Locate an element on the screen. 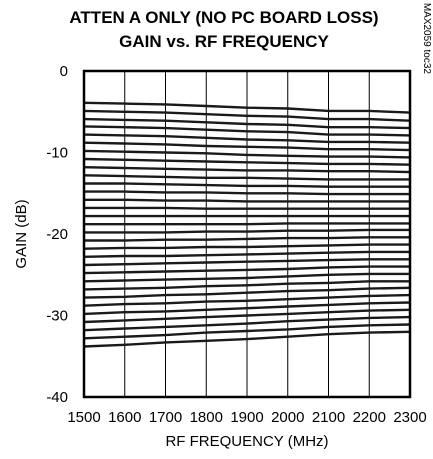  x-axis-tick-labels: 1500 1600 1700 1800 1900 2000 2100 2200 2300 is located at coordinates (246, 417).